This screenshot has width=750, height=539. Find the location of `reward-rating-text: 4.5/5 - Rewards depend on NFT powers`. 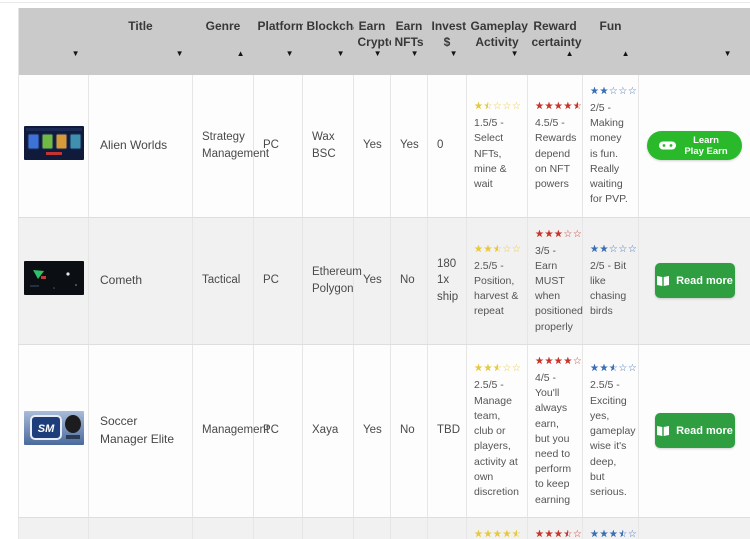

reward-rating-text: 4.5/5 - Rewards depend on NFT powers is located at coordinates (556, 154).